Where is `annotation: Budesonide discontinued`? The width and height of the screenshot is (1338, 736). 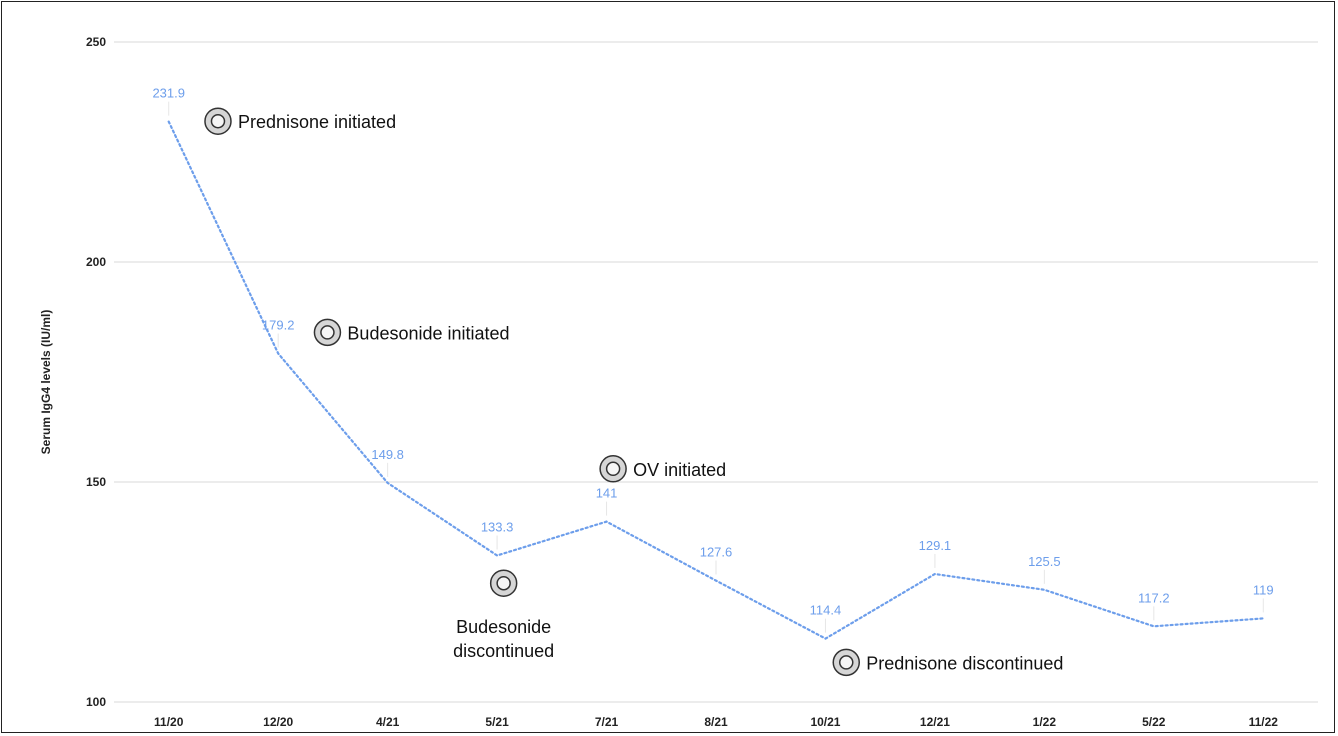
annotation: Budesonide discontinued is located at coordinates (503, 615).